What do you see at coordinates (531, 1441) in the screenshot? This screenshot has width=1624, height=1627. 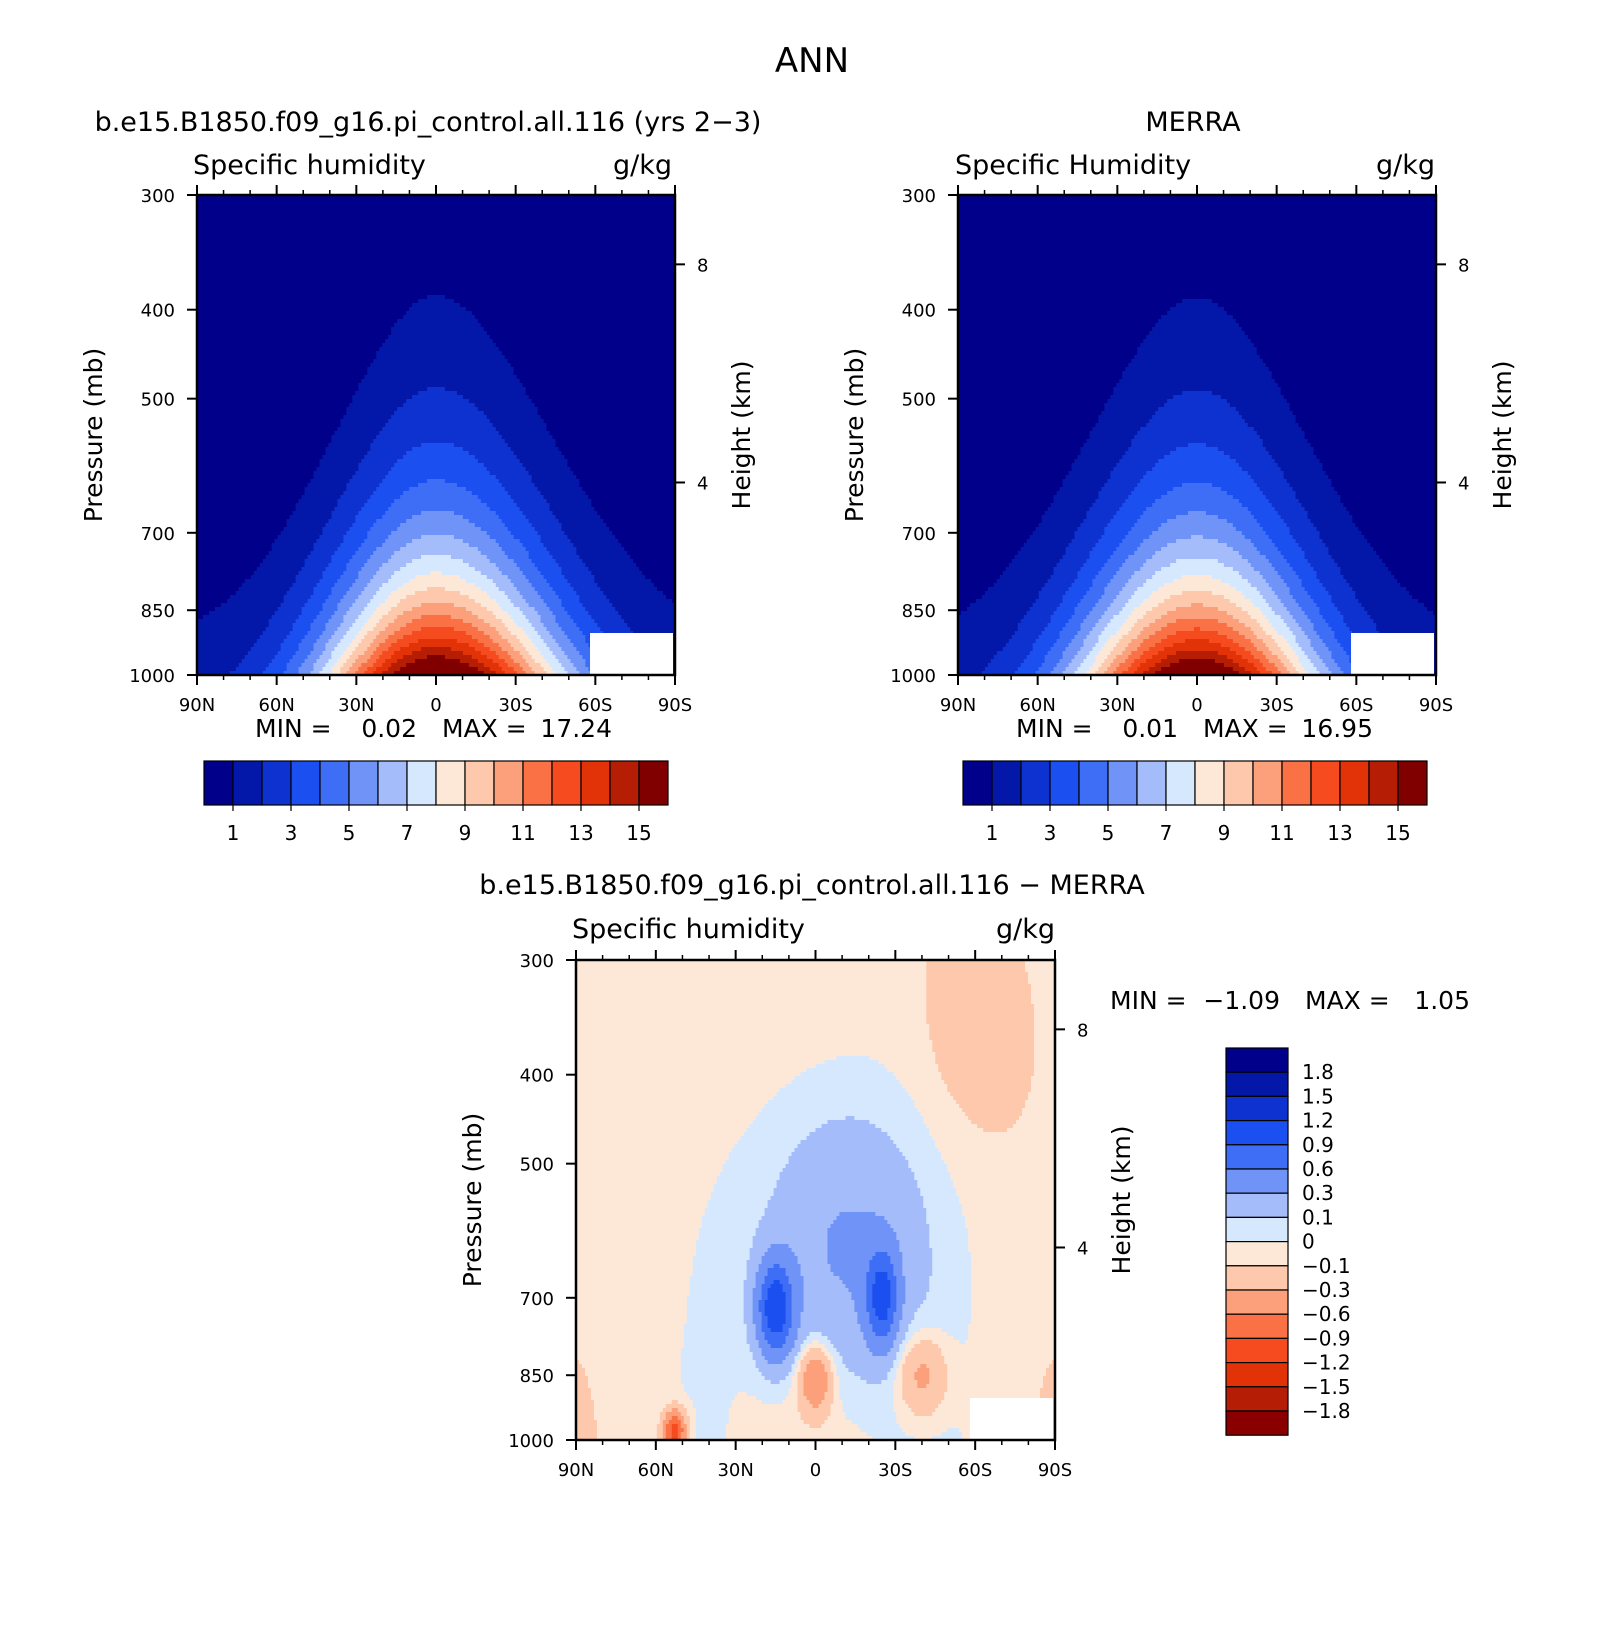 I see `y-tick-label: 1000` at bounding box center [531, 1441].